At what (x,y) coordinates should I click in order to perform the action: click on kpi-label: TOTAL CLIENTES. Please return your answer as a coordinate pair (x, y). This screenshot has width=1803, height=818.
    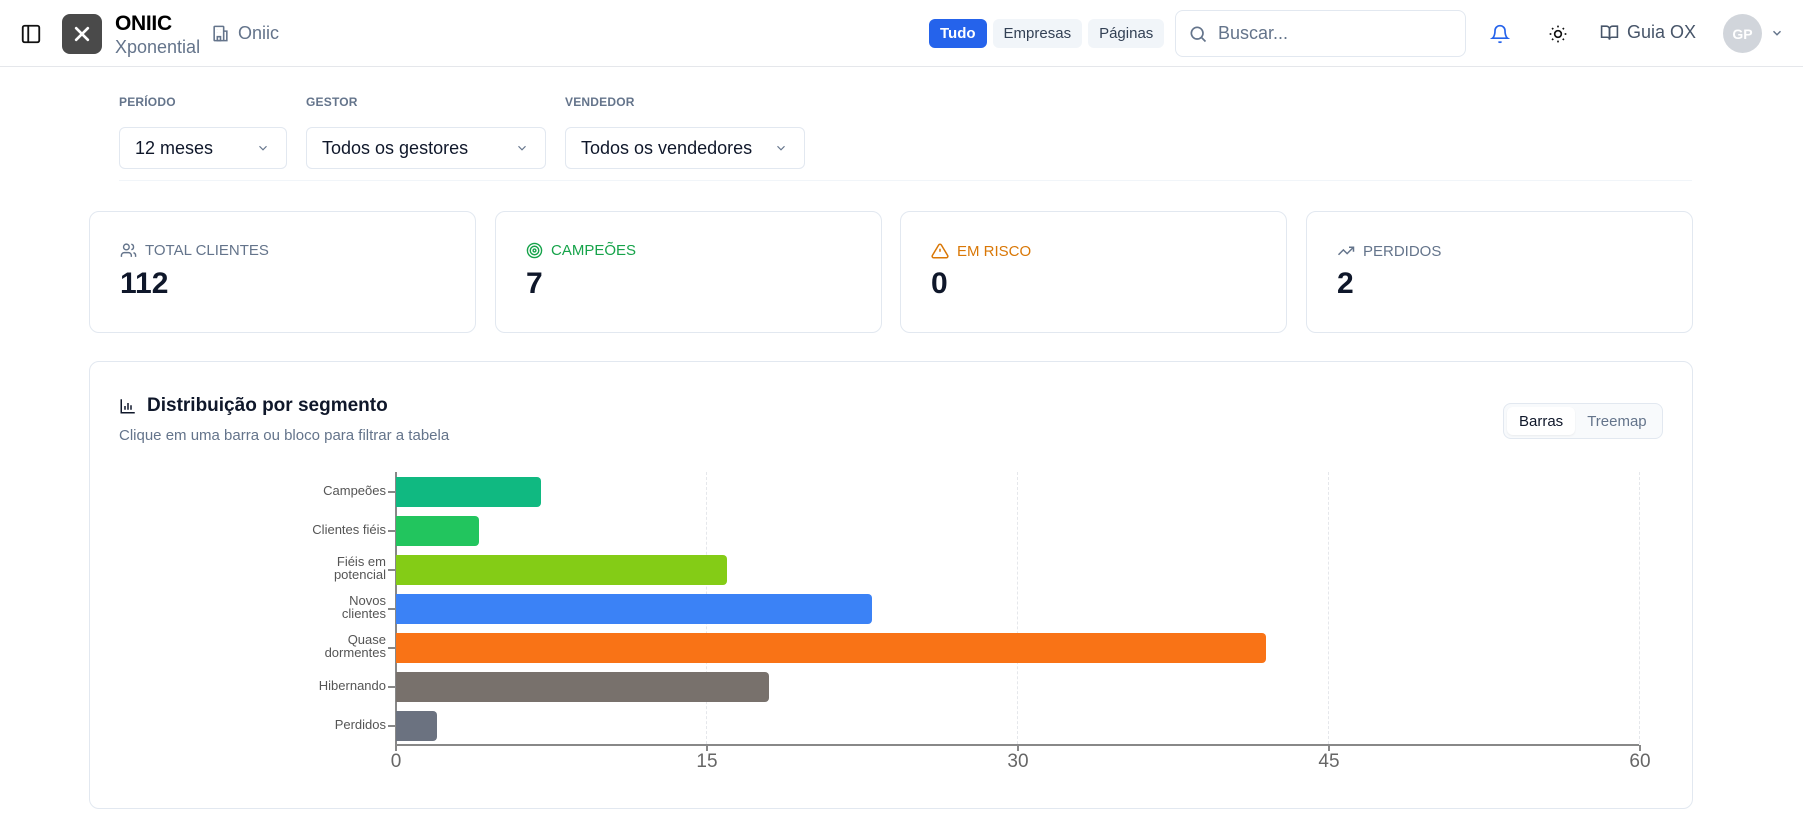
    Looking at the image, I should click on (207, 250).